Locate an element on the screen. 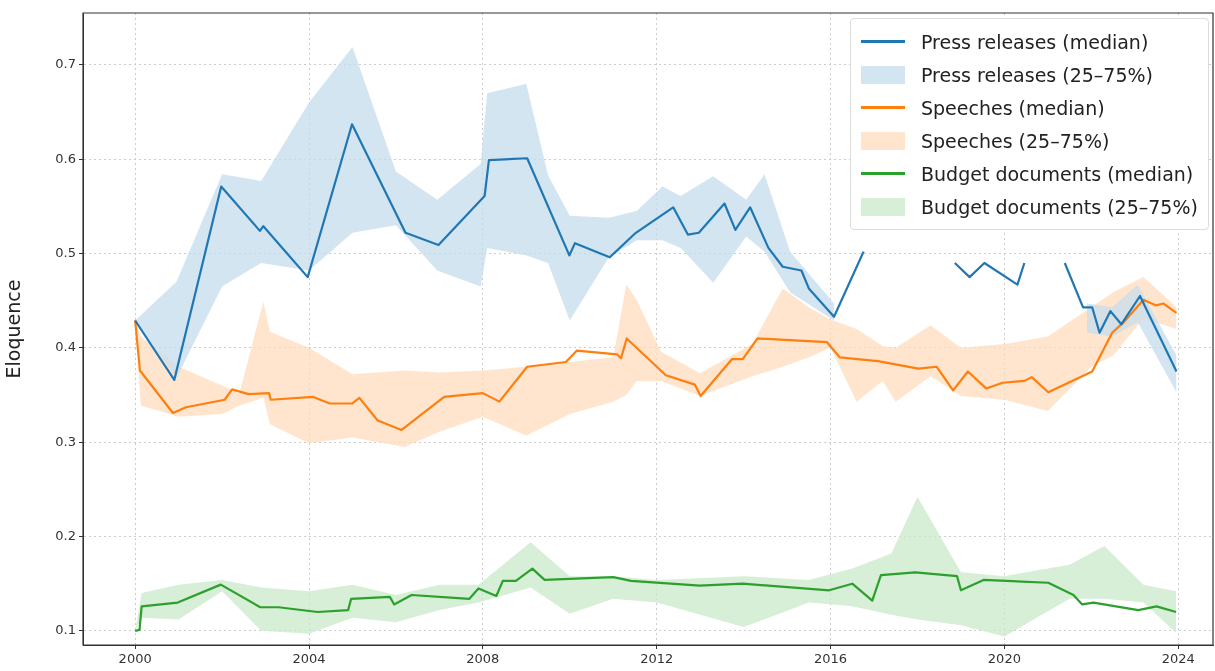 The image size is (1215, 671). x-tick-label: 2020 is located at coordinates (1004, 659).